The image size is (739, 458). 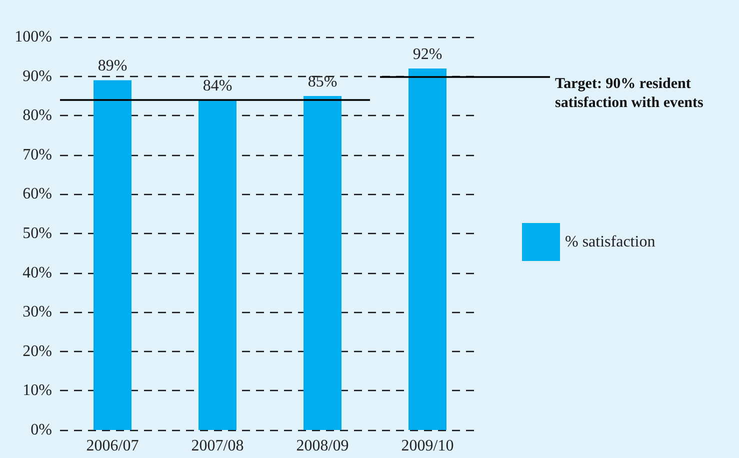 I want to click on legend-label: % satisfaction, so click(x=610, y=242).